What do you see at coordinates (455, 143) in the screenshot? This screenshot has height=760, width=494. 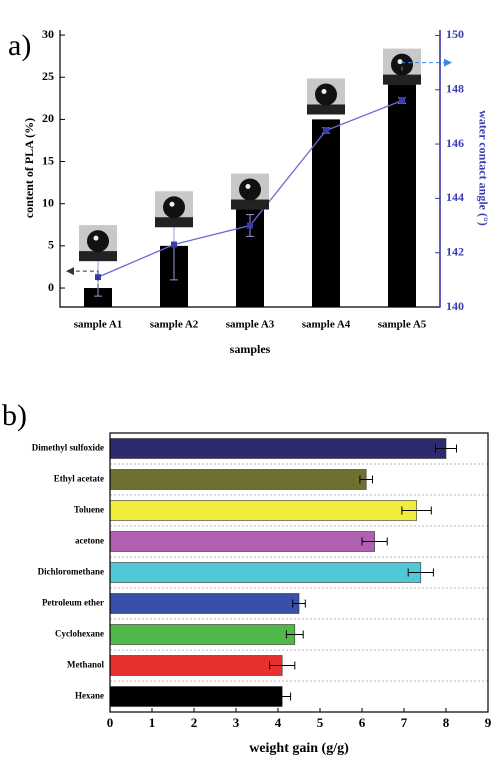 I see `y2-tick-label: 146` at bounding box center [455, 143].